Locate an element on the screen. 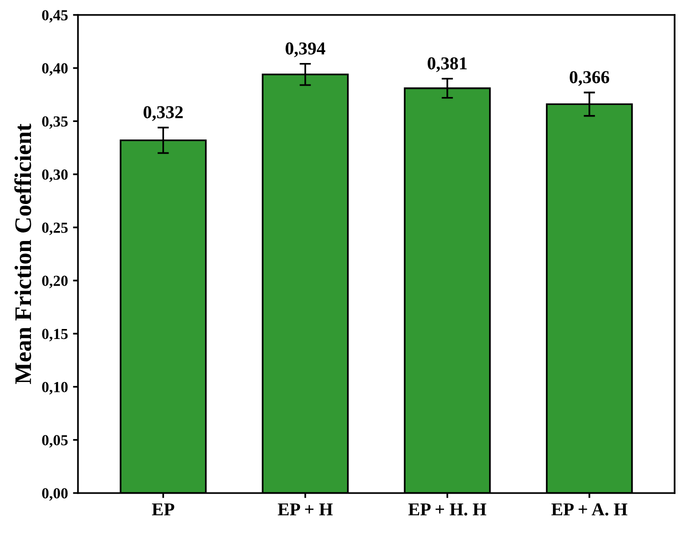 The image size is (678, 533). y-tick-label: 0,25 is located at coordinates (55, 229).